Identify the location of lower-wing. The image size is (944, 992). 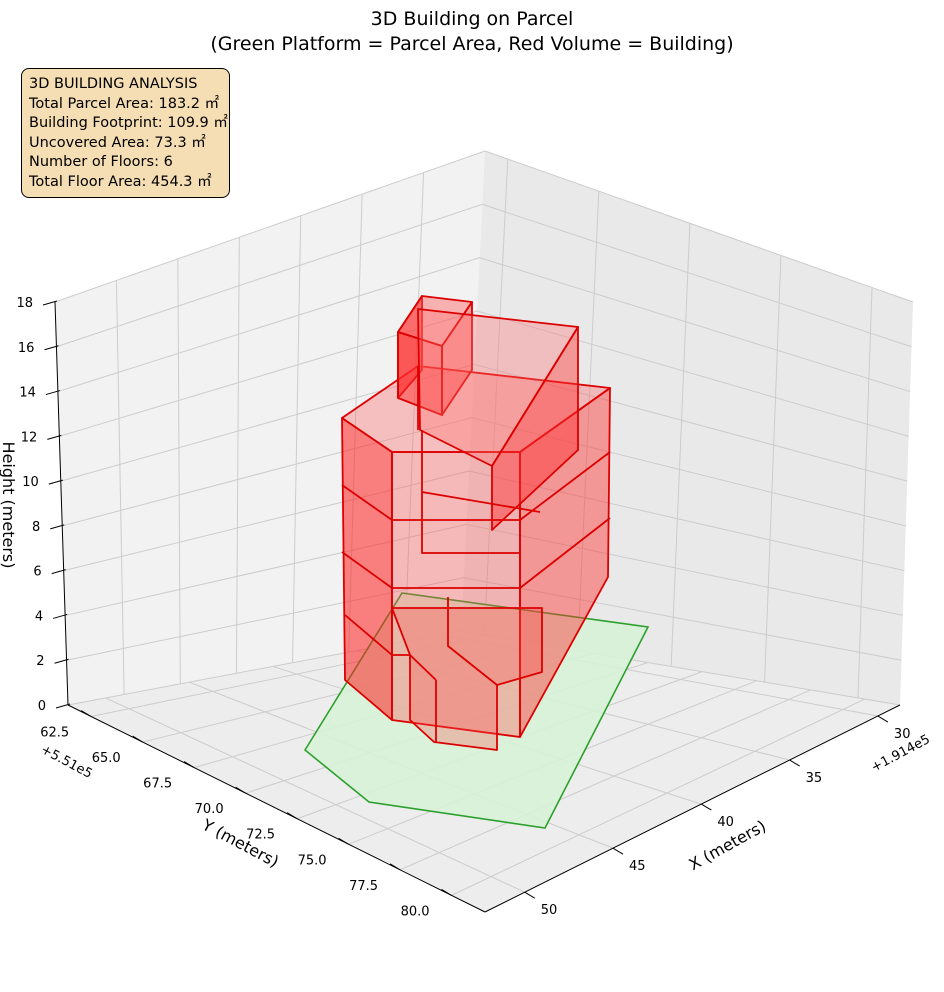
(467, 679).